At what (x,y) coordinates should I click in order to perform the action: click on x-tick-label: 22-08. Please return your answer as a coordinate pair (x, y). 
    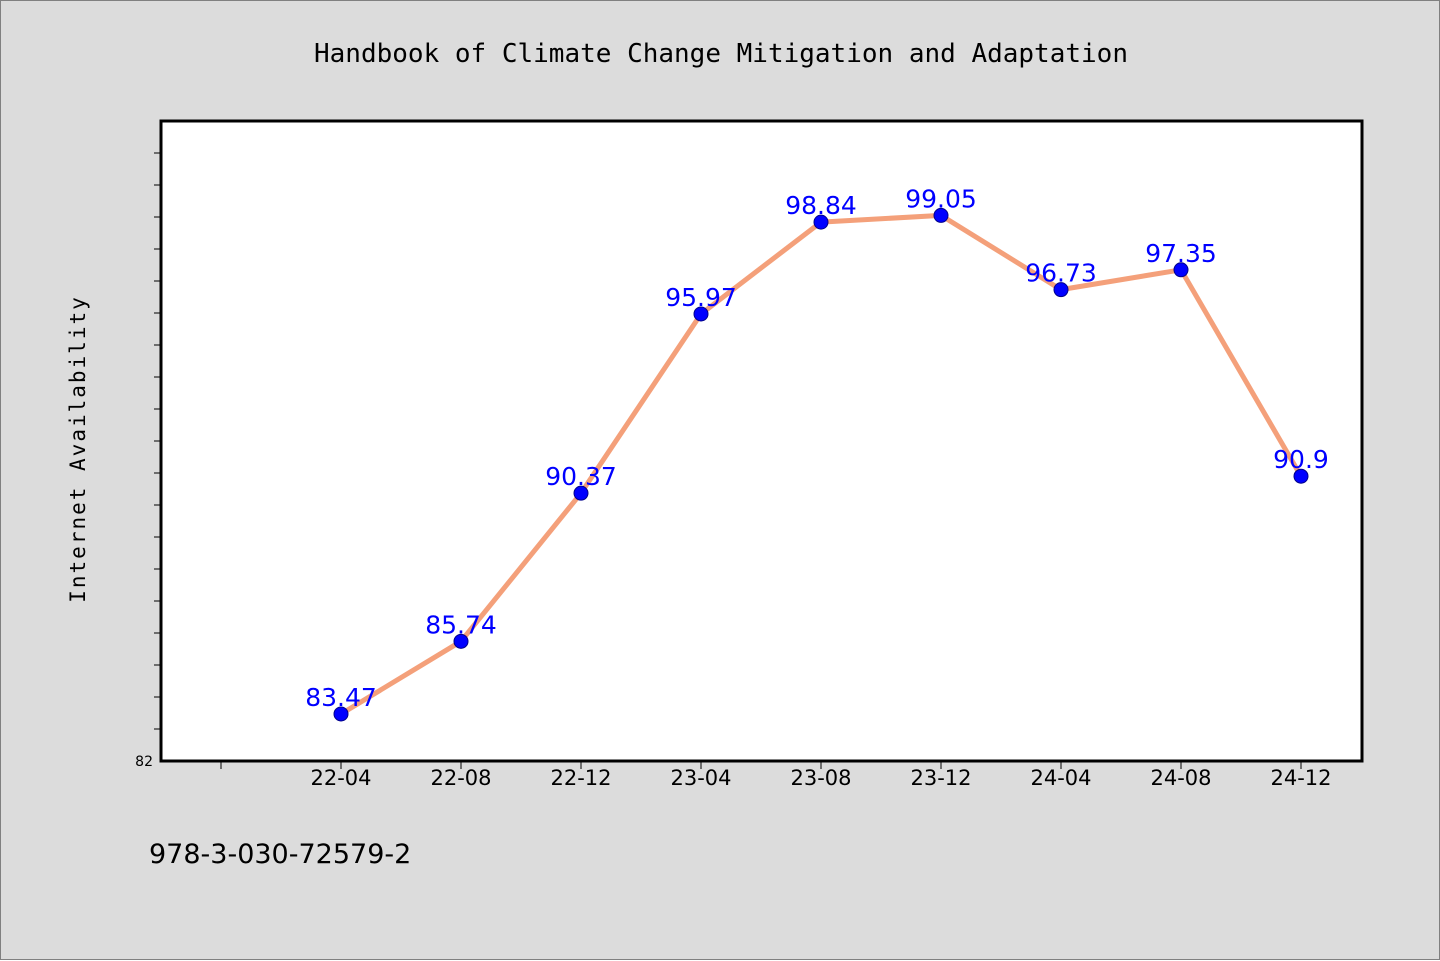
    Looking at the image, I should click on (460, 778).